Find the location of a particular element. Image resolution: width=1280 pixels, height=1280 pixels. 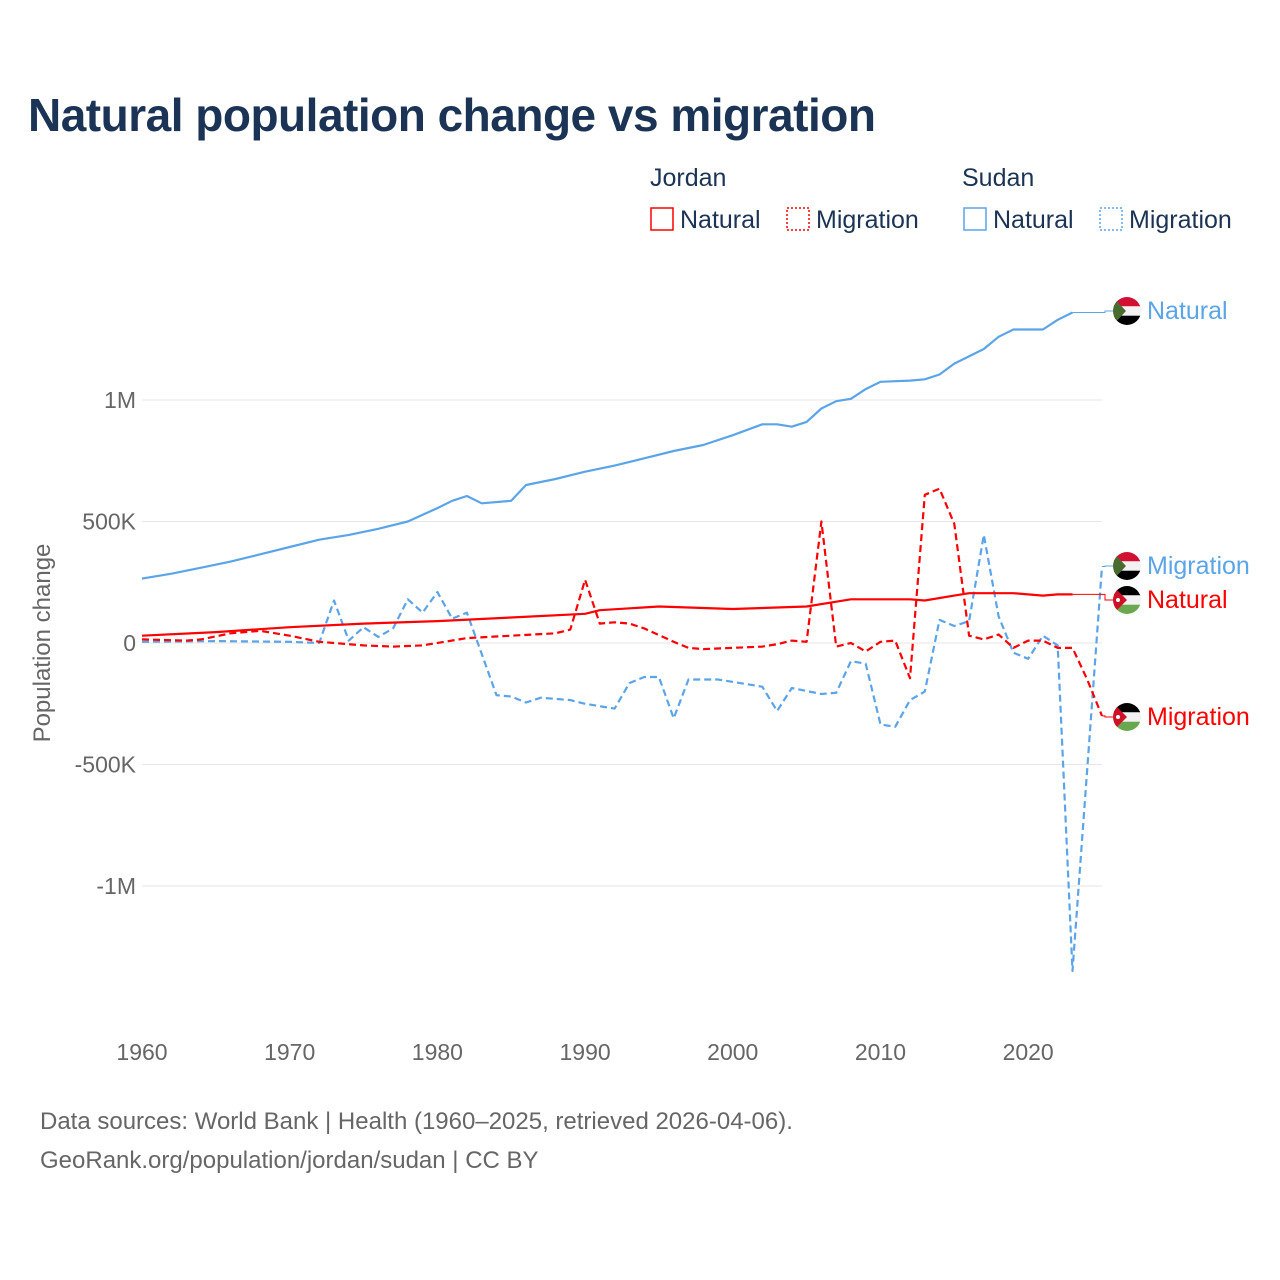

y-tick-label: 1M is located at coordinates (120, 400).